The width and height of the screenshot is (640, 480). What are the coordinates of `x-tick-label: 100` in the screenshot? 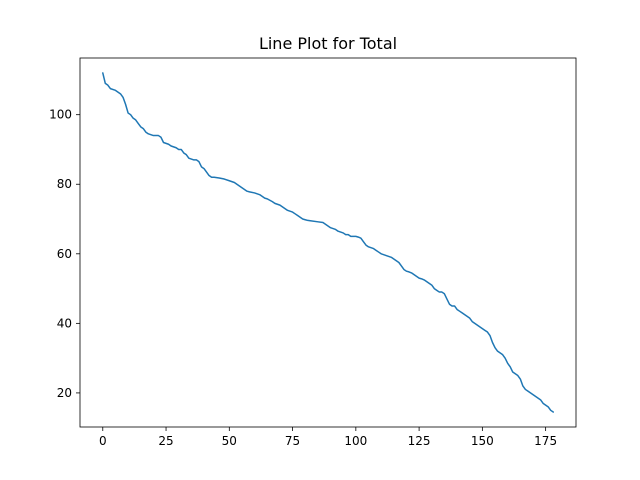 It's located at (355, 441).